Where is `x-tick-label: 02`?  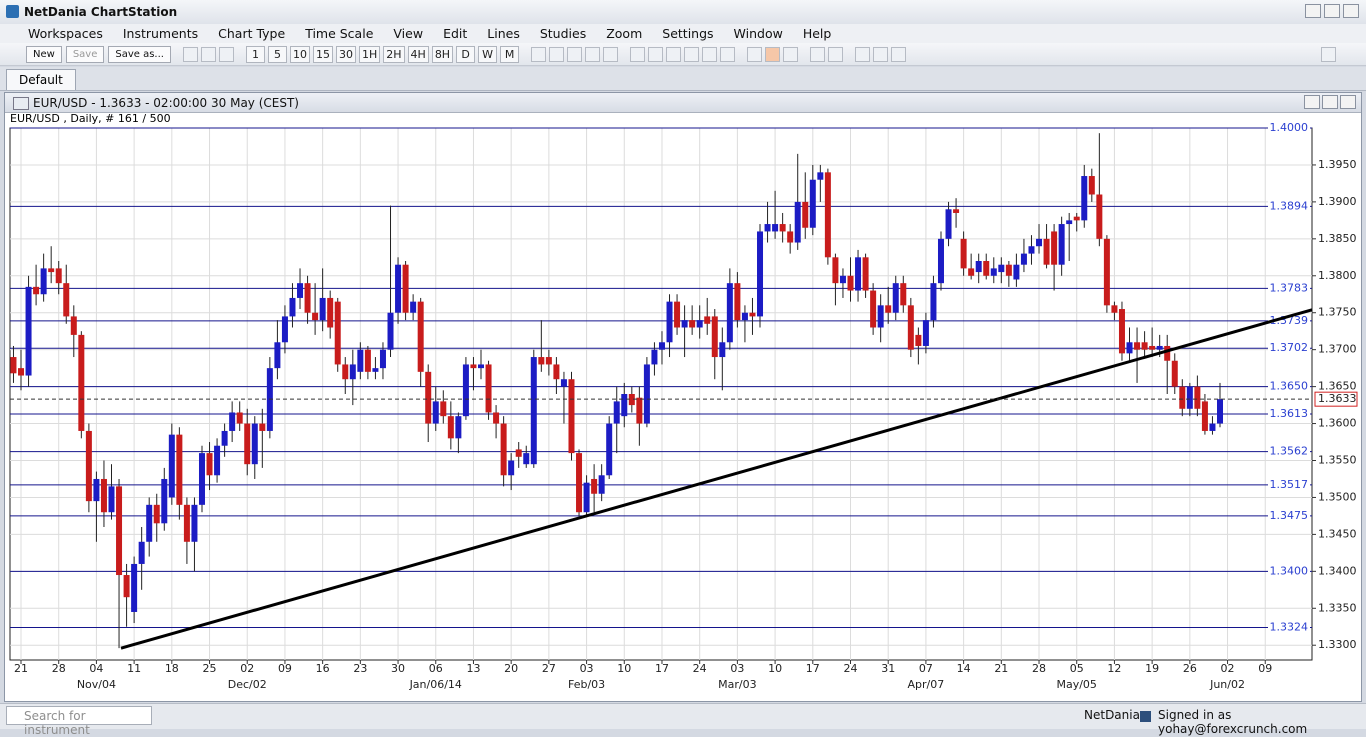
x-tick-label: 02 is located at coordinates (1228, 668).